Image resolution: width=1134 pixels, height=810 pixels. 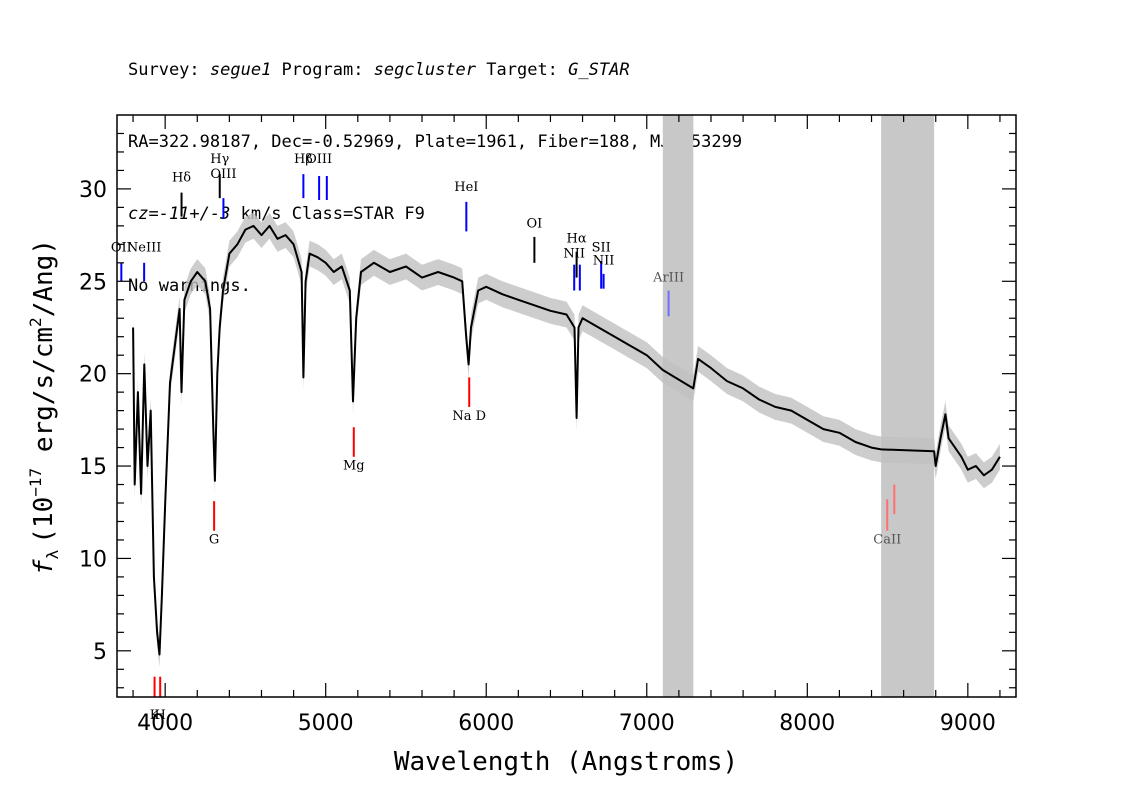 What do you see at coordinates (322, 70) in the screenshot?
I see `program-label: Program:` at bounding box center [322, 70].